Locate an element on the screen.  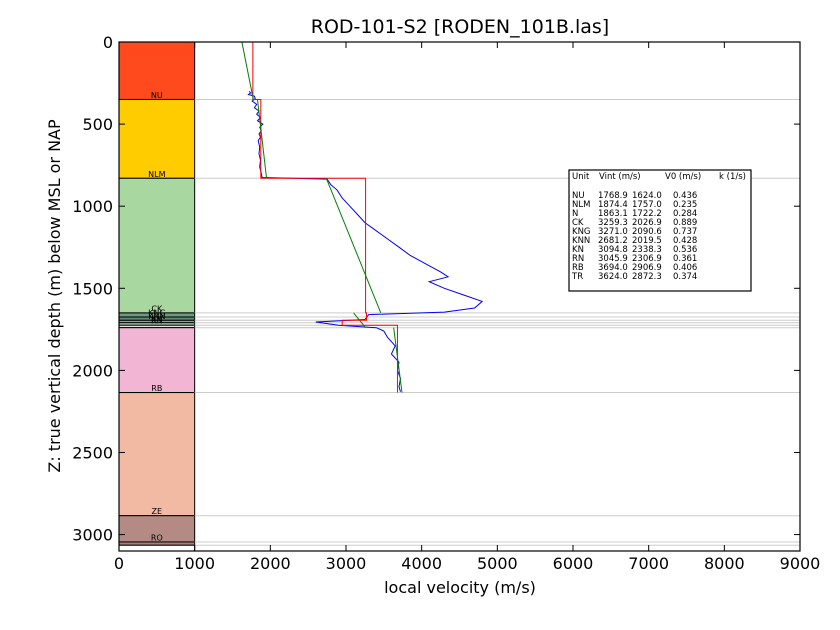
interval-velocity-series is located at coordinates (325, 217).